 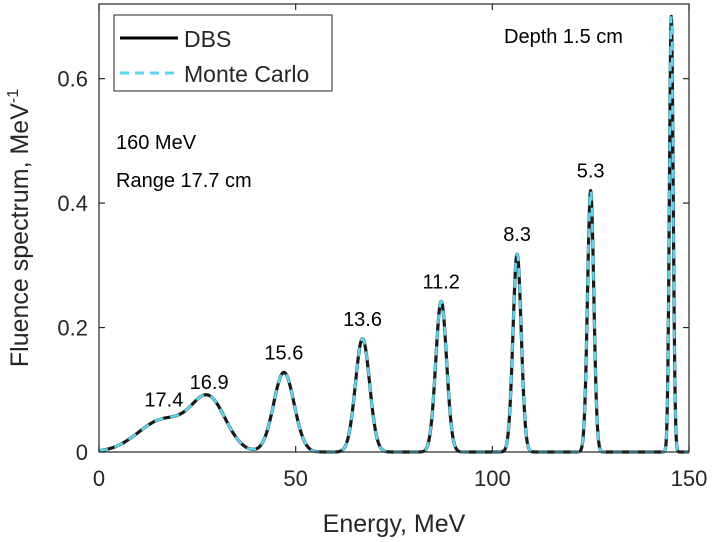 I want to click on x-tick-label: 150, so click(x=689, y=478).